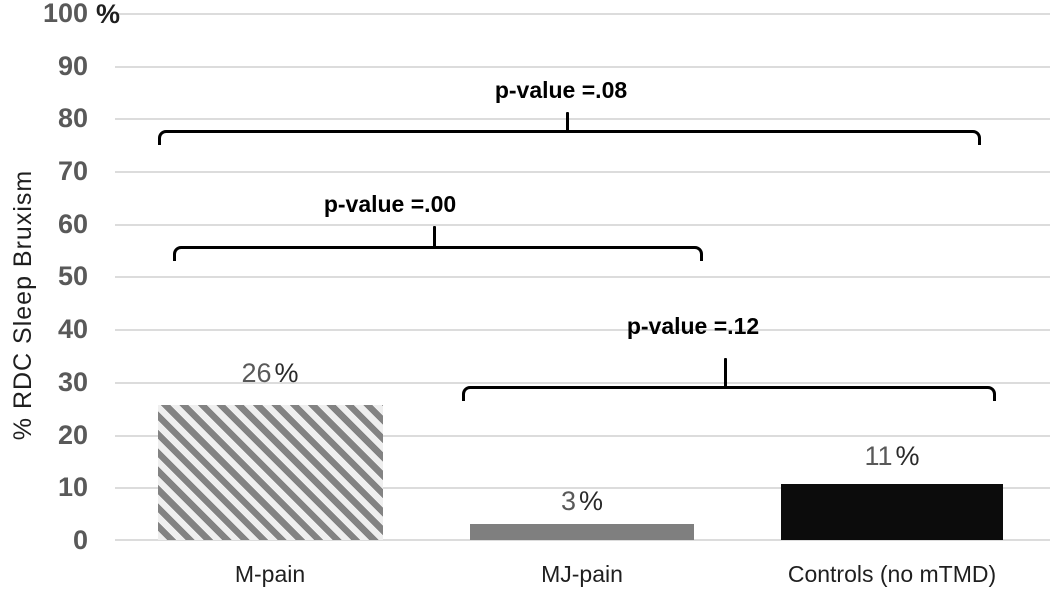 The image size is (1050, 602). Describe the element at coordinates (892, 574) in the screenshot. I see `x-axis-label-controls: Controls (no mTMD)` at that location.